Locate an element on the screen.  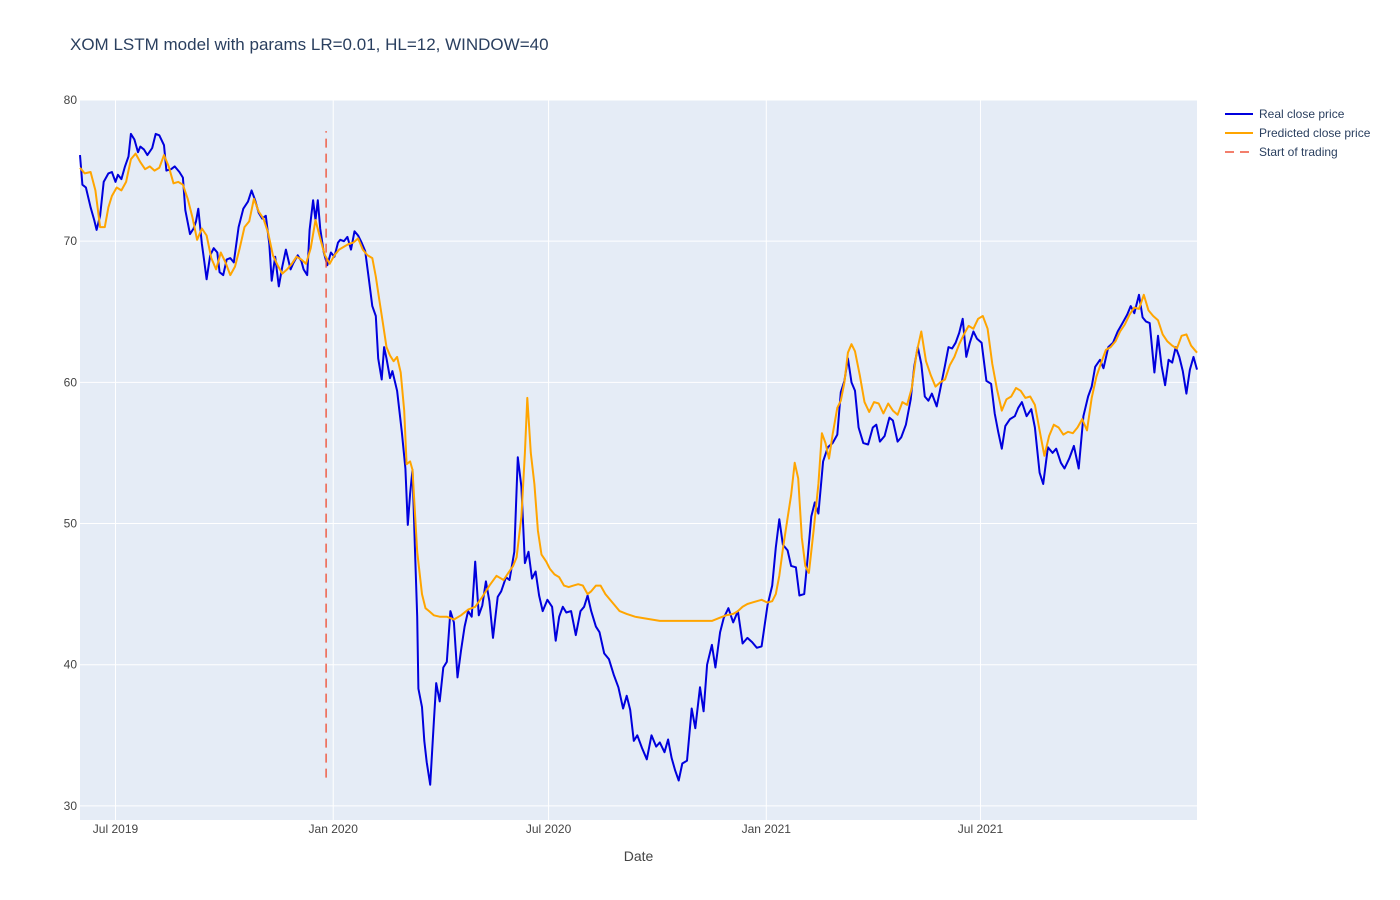
y-tick-label: 70 is located at coordinates (71, 241).